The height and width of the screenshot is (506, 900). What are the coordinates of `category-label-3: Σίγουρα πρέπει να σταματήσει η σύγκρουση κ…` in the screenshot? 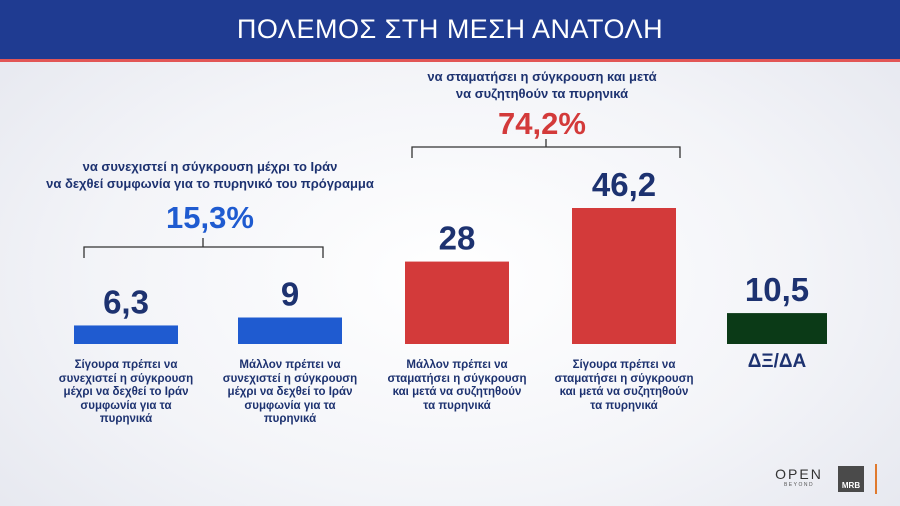 It's located at (624, 385).